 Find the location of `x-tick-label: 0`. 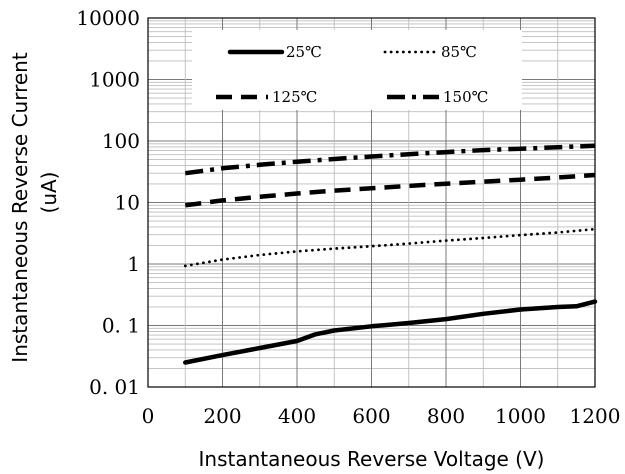

x-tick-label: 0 is located at coordinates (148, 416).